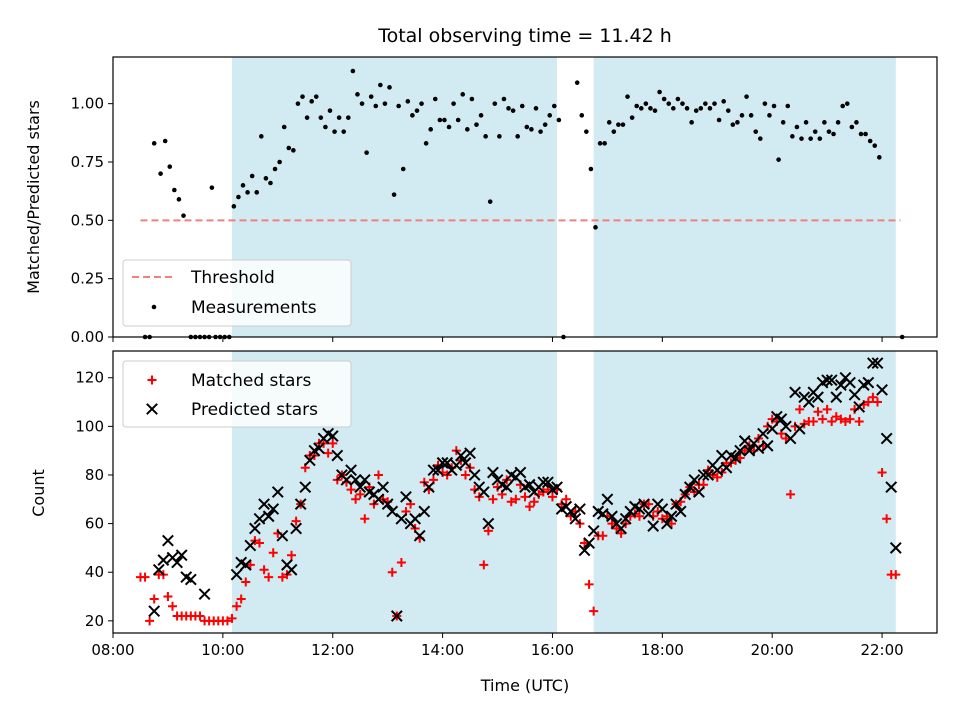 The height and width of the screenshot is (720, 960). What do you see at coordinates (524, 36) in the screenshot?
I see `chart-title: Total observing time = 11.42 h` at bounding box center [524, 36].